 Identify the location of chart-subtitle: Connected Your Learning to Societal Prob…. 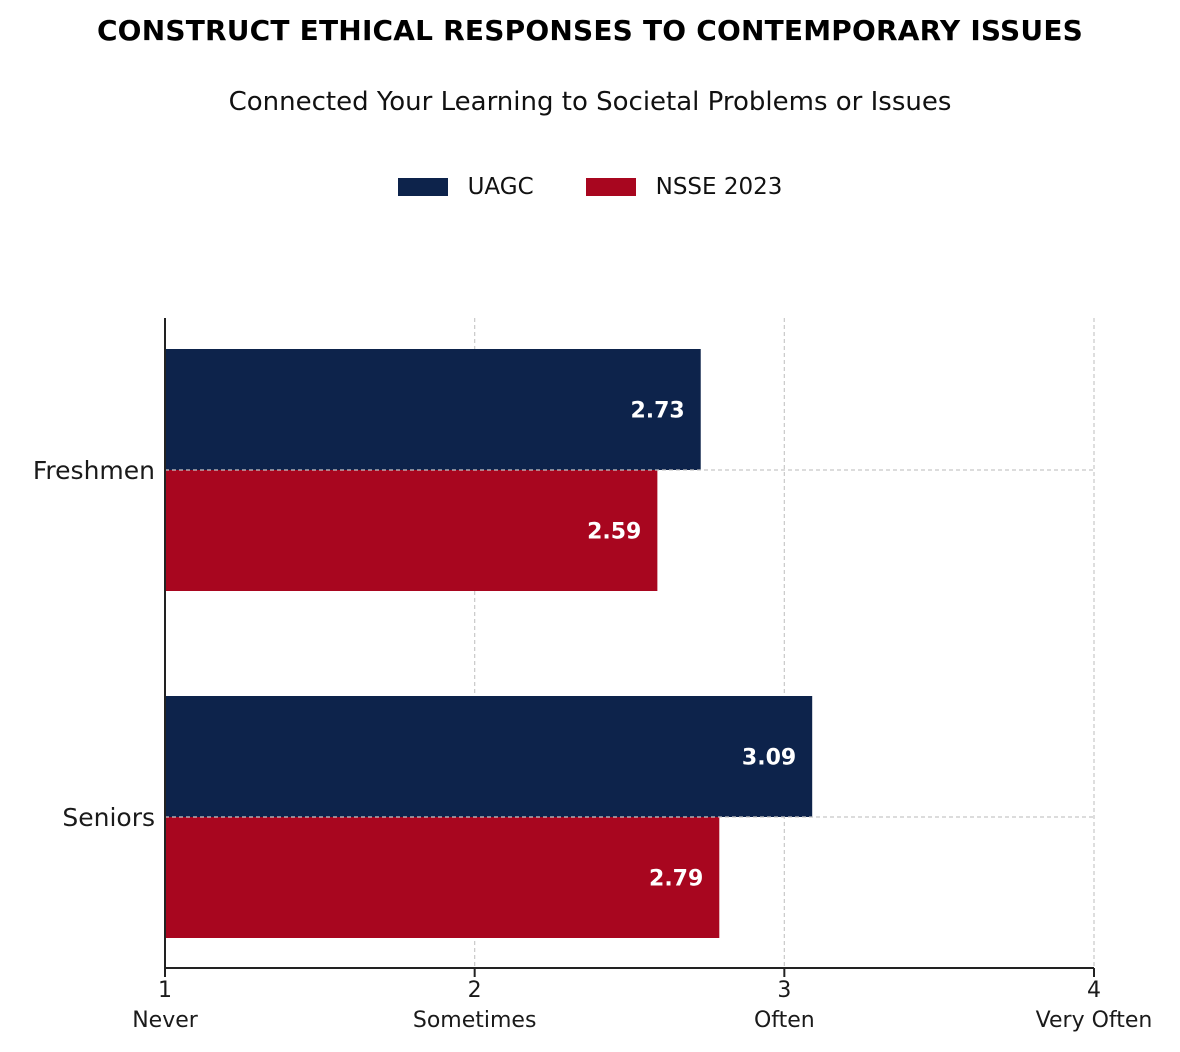
(590, 102).